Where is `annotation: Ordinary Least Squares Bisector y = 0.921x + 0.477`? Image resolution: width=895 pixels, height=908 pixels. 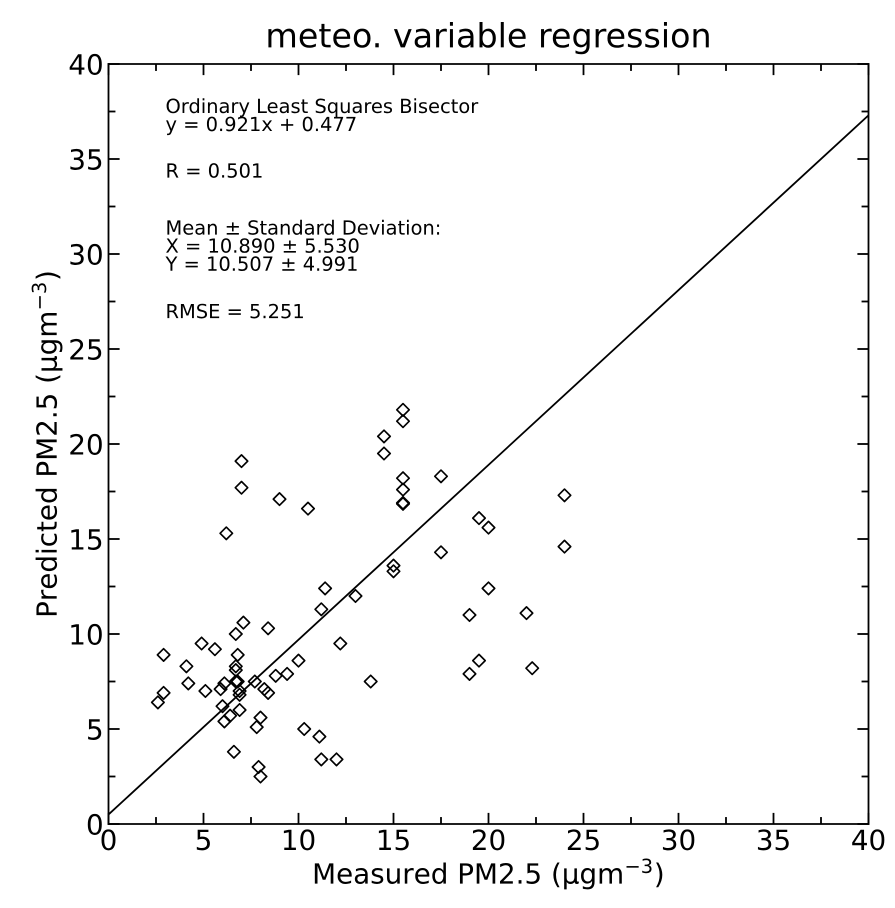
annotation: Ordinary Least Squares Bisector y = 0.921x + 0.477 is located at coordinates (322, 117).